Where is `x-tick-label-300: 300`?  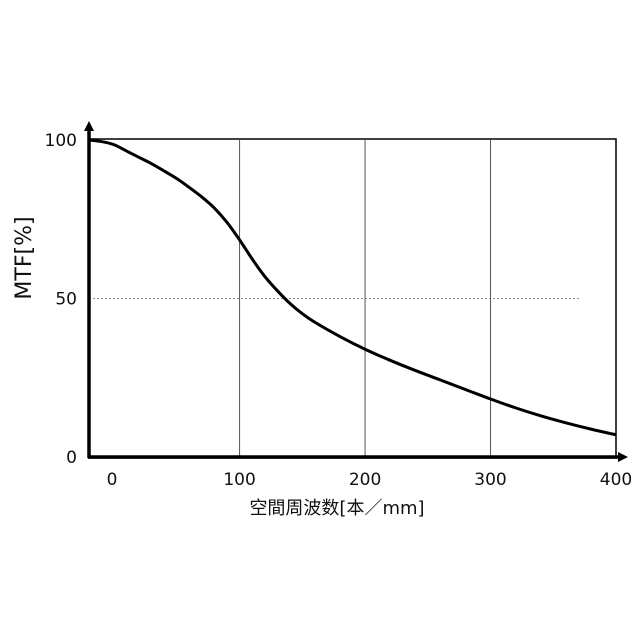 x-tick-label-300: 300 is located at coordinates (490, 480).